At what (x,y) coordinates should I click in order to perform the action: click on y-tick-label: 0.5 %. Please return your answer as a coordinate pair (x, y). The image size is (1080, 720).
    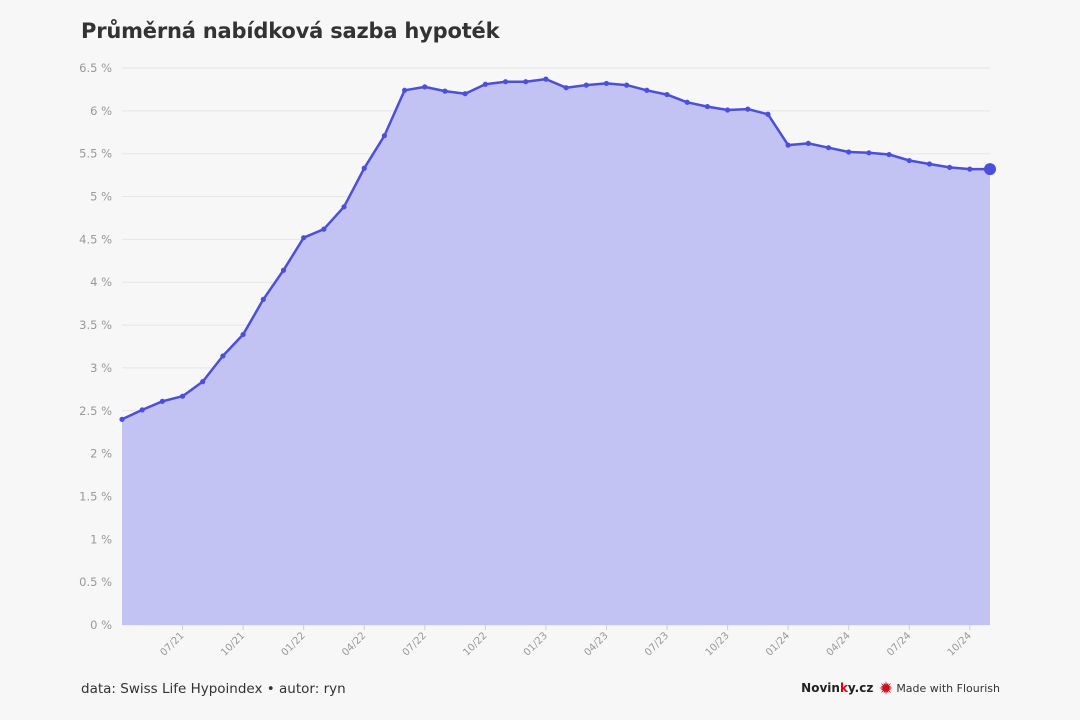
    Looking at the image, I should click on (95, 582).